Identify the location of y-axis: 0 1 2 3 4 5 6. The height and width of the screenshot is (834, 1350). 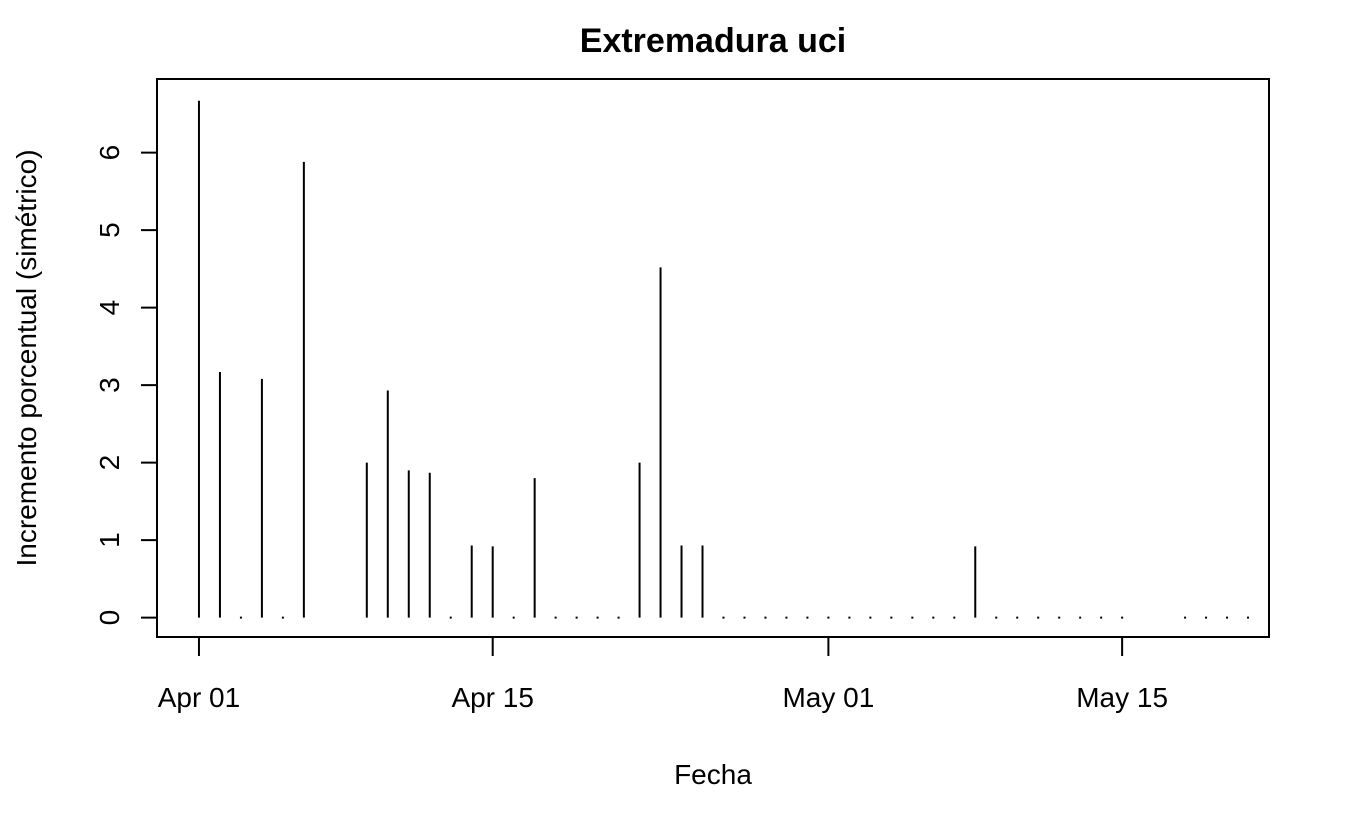
(126, 385).